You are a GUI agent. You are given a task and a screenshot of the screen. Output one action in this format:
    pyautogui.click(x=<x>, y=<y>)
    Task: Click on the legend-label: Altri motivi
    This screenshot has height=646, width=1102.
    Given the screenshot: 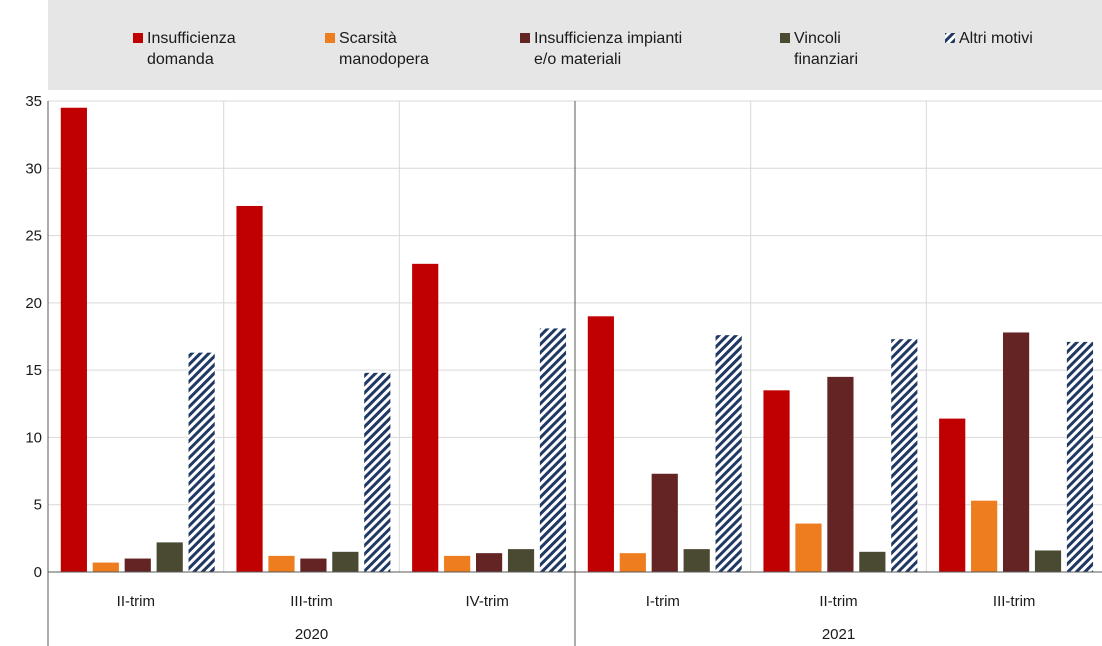 What is the action you would take?
    pyautogui.click(x=996, y=38)
    